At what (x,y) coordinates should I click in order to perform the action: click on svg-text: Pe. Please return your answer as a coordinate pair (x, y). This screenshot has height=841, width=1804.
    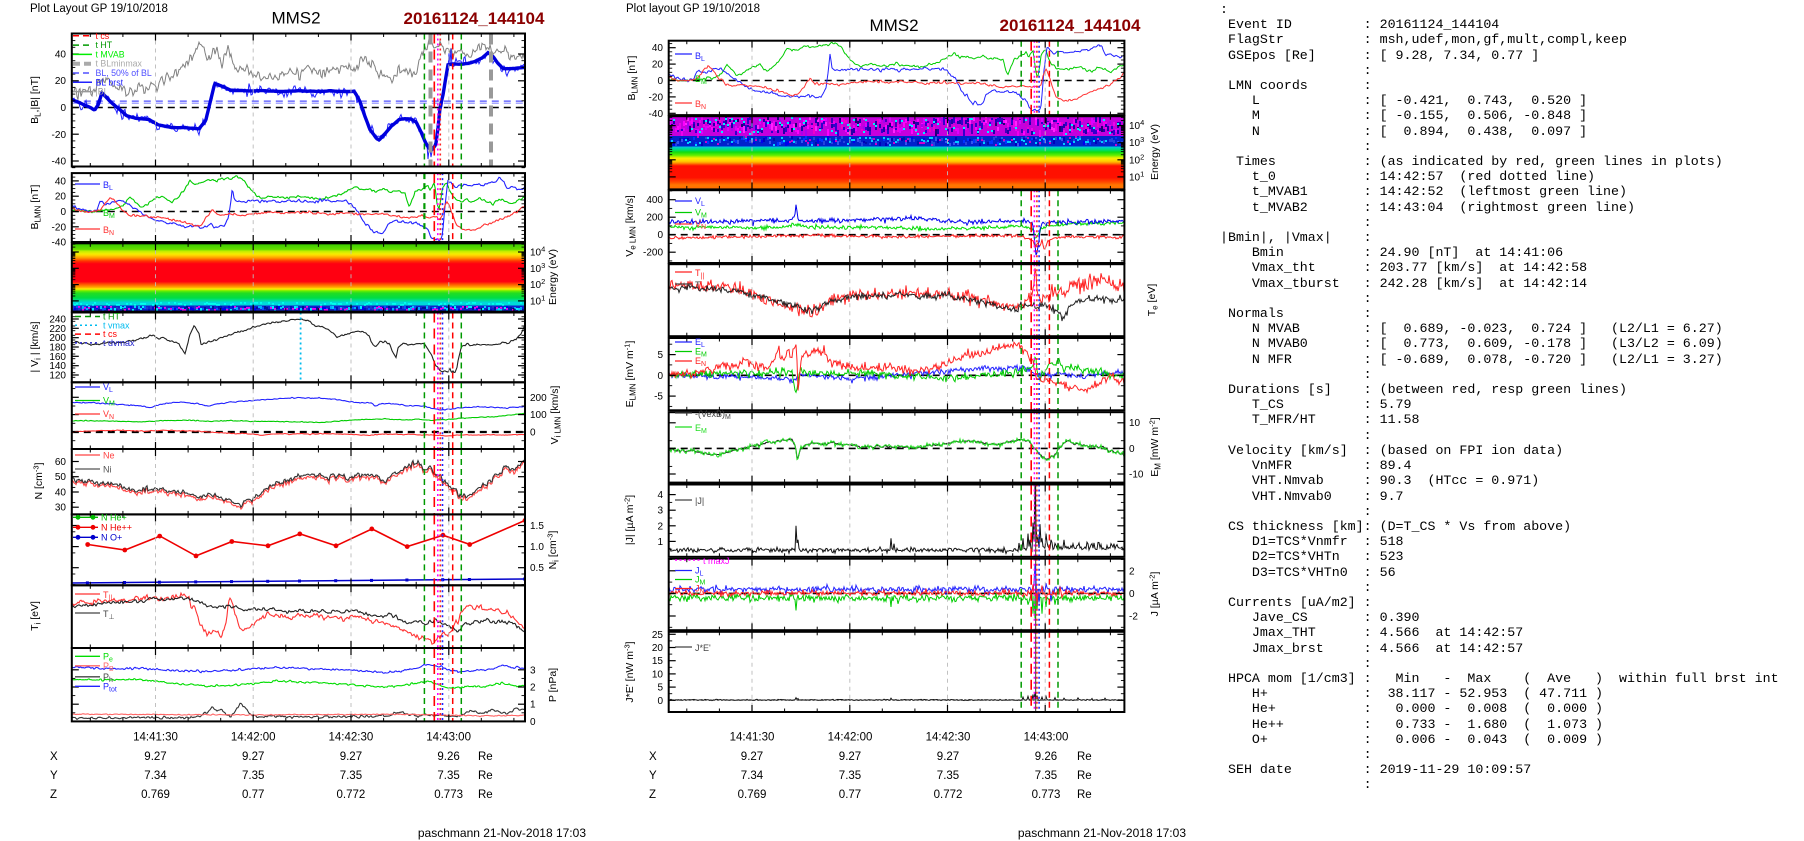
    Looking at the image, I should click on (108, 658).